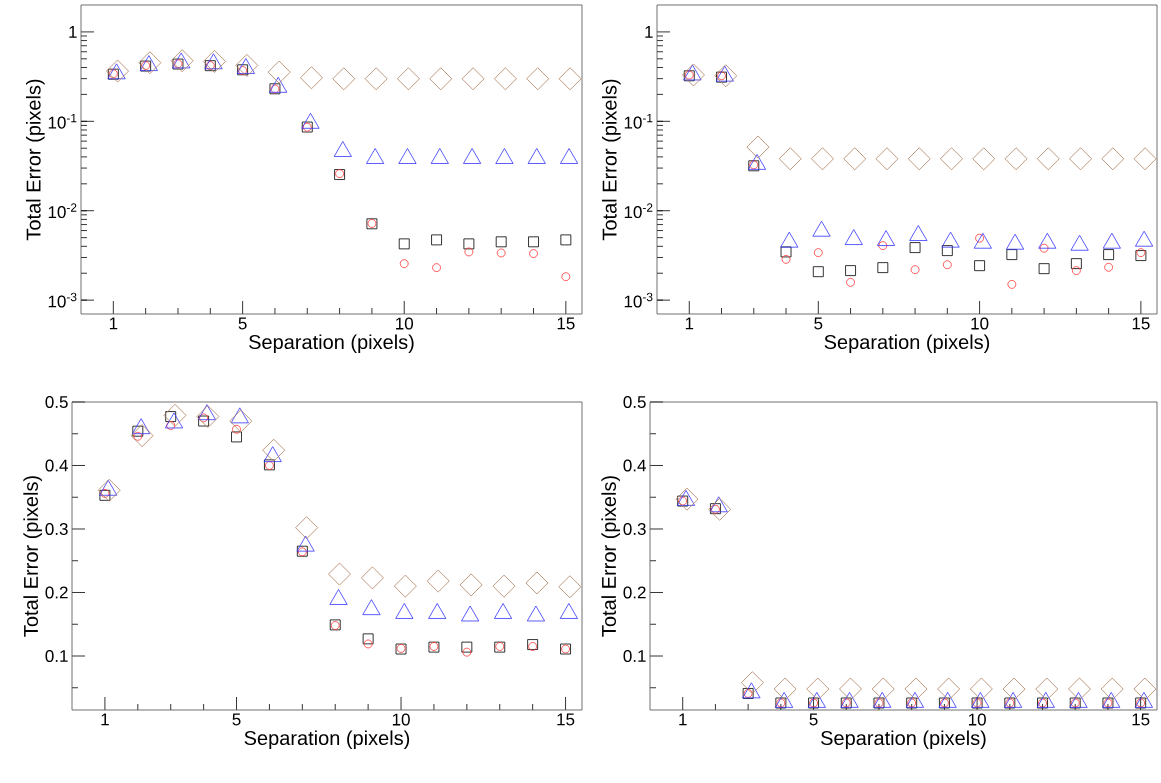 The image size is (1161, 783). I want to click on y-tick-label: 0.4, so click(634, 465).